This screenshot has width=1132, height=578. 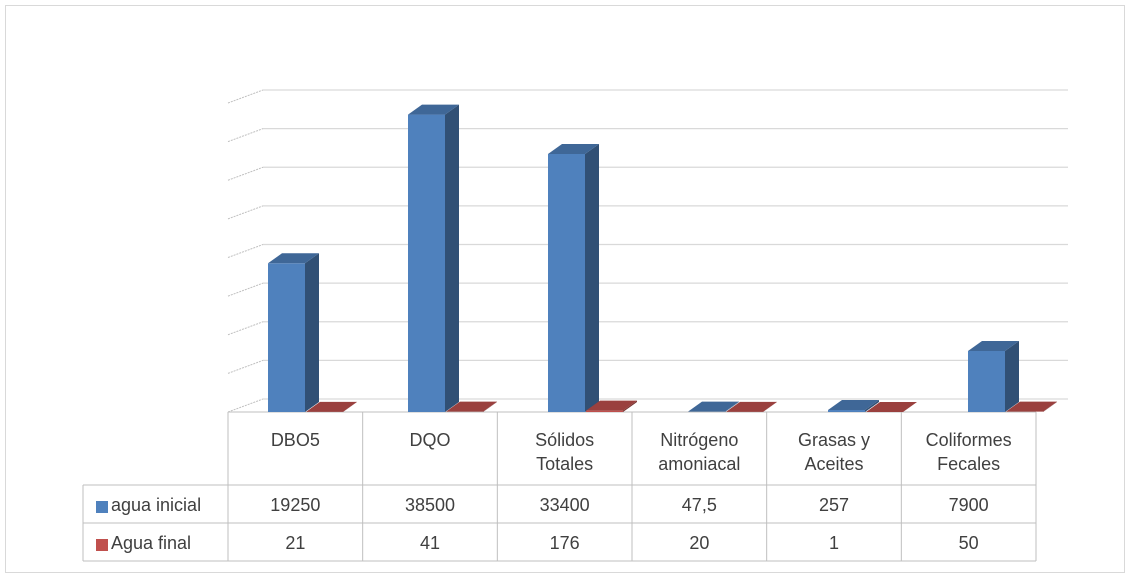 What do you see at coordinates (156, 505) in the screenshot?
I see `series-name: agua inicial` at bounding box center [156, 505].